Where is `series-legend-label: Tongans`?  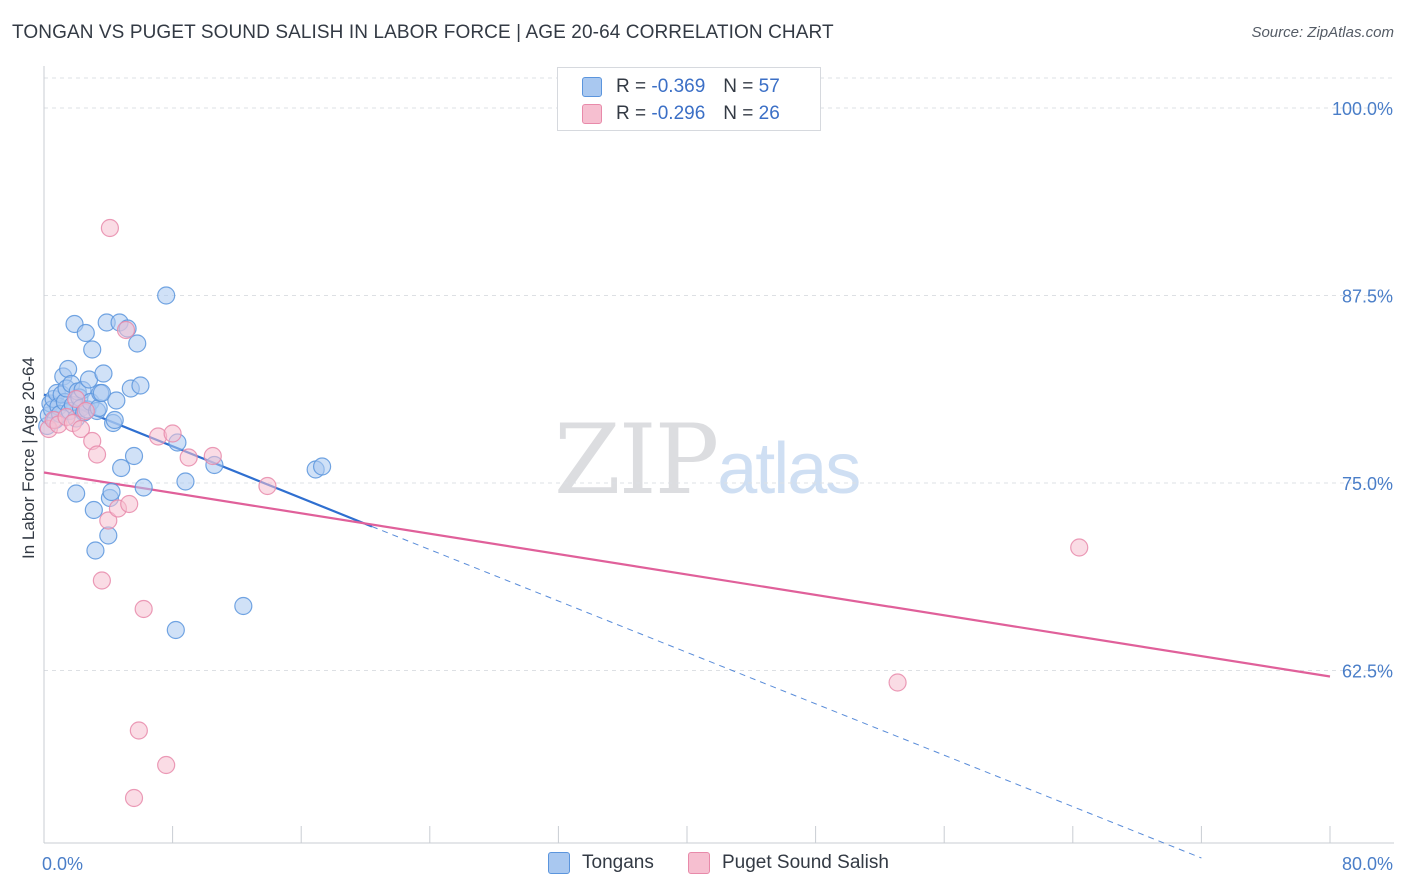 series-legend-label: Tongans is located at coordinates (618, 862).